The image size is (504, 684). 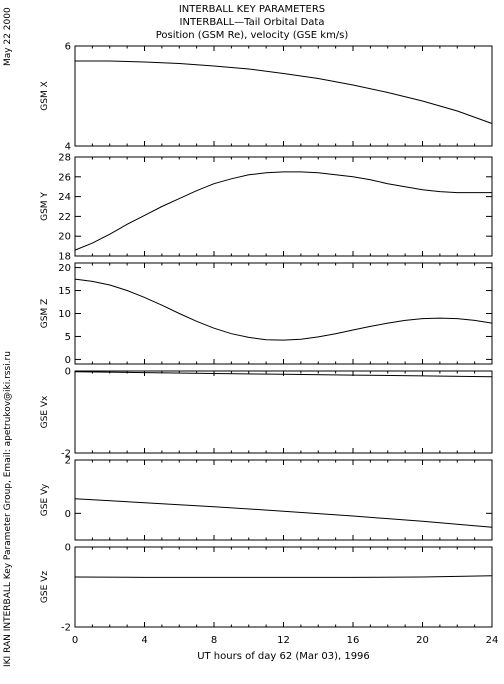 I want to click on x-tick-label: 8, so click(x=214, y=640).